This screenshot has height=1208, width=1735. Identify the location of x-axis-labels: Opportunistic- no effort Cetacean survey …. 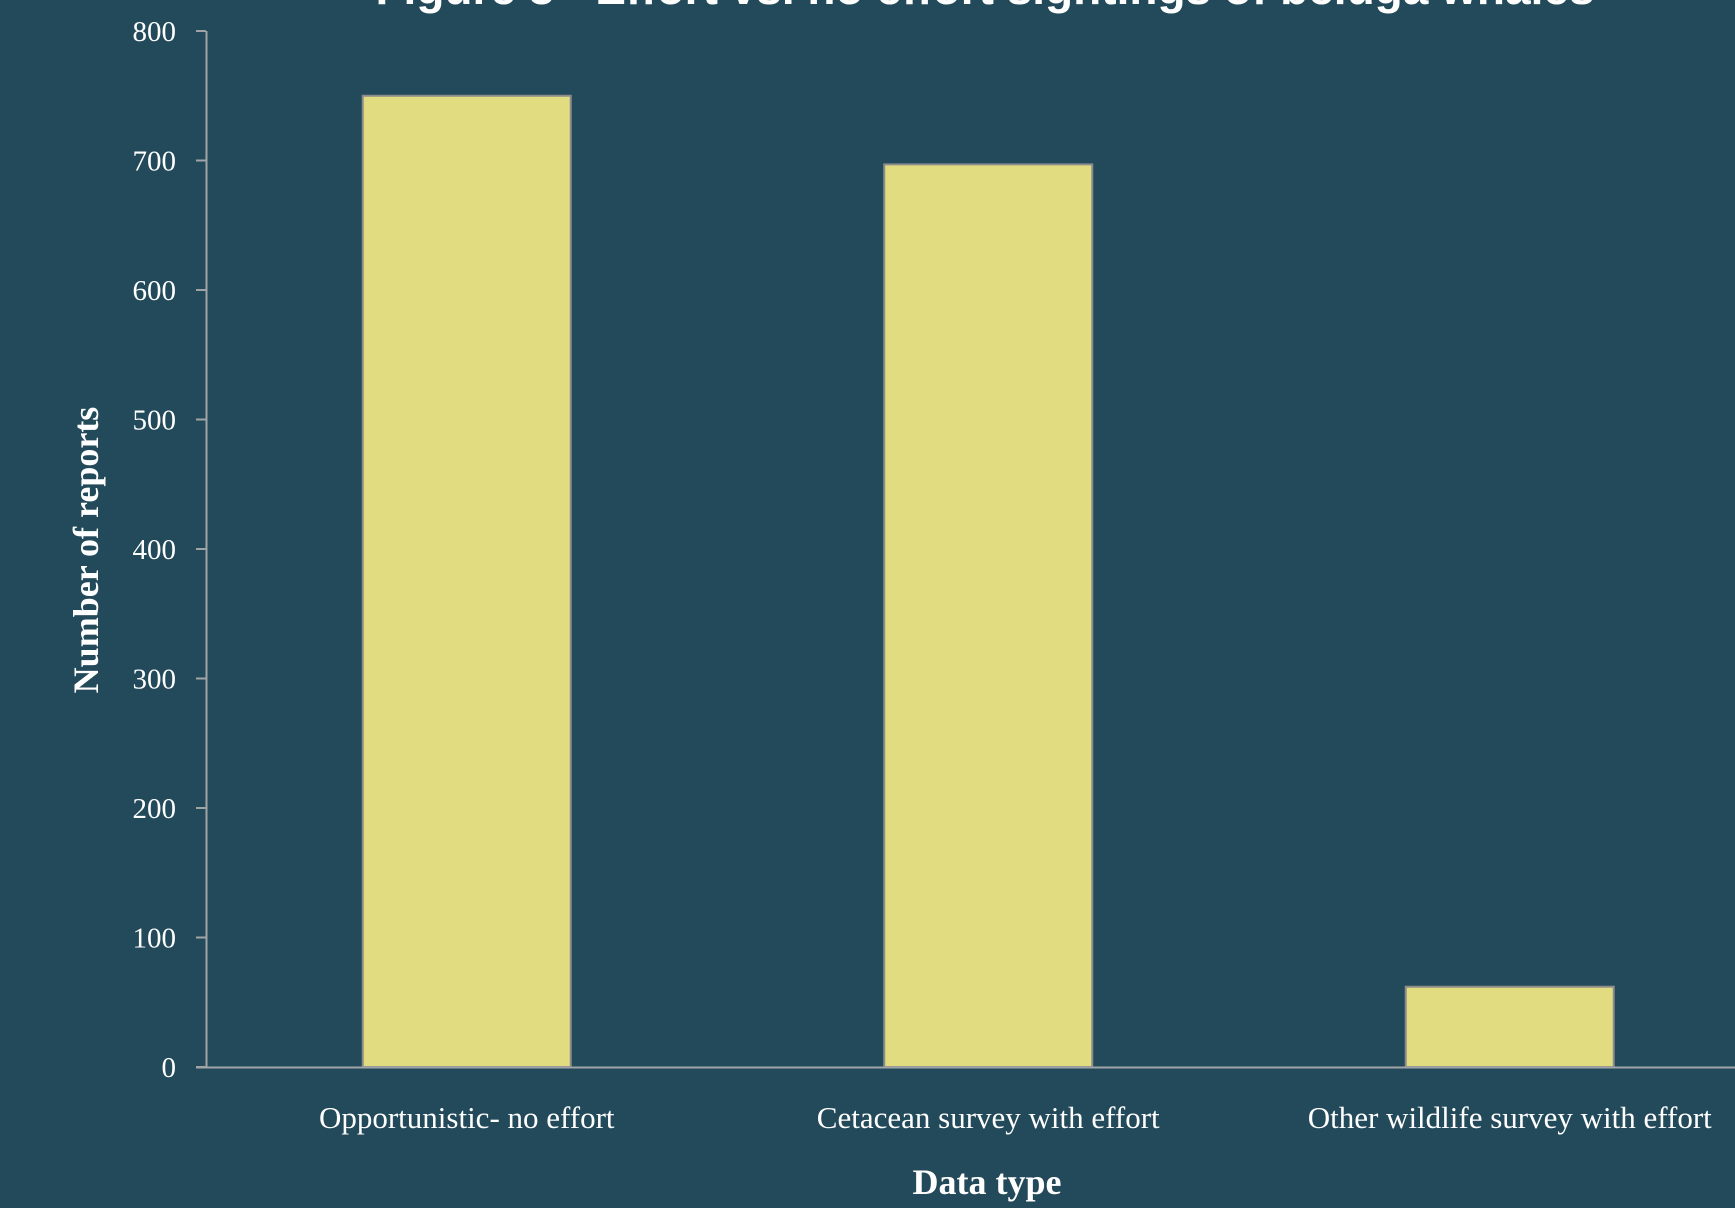
(1015, 1117).